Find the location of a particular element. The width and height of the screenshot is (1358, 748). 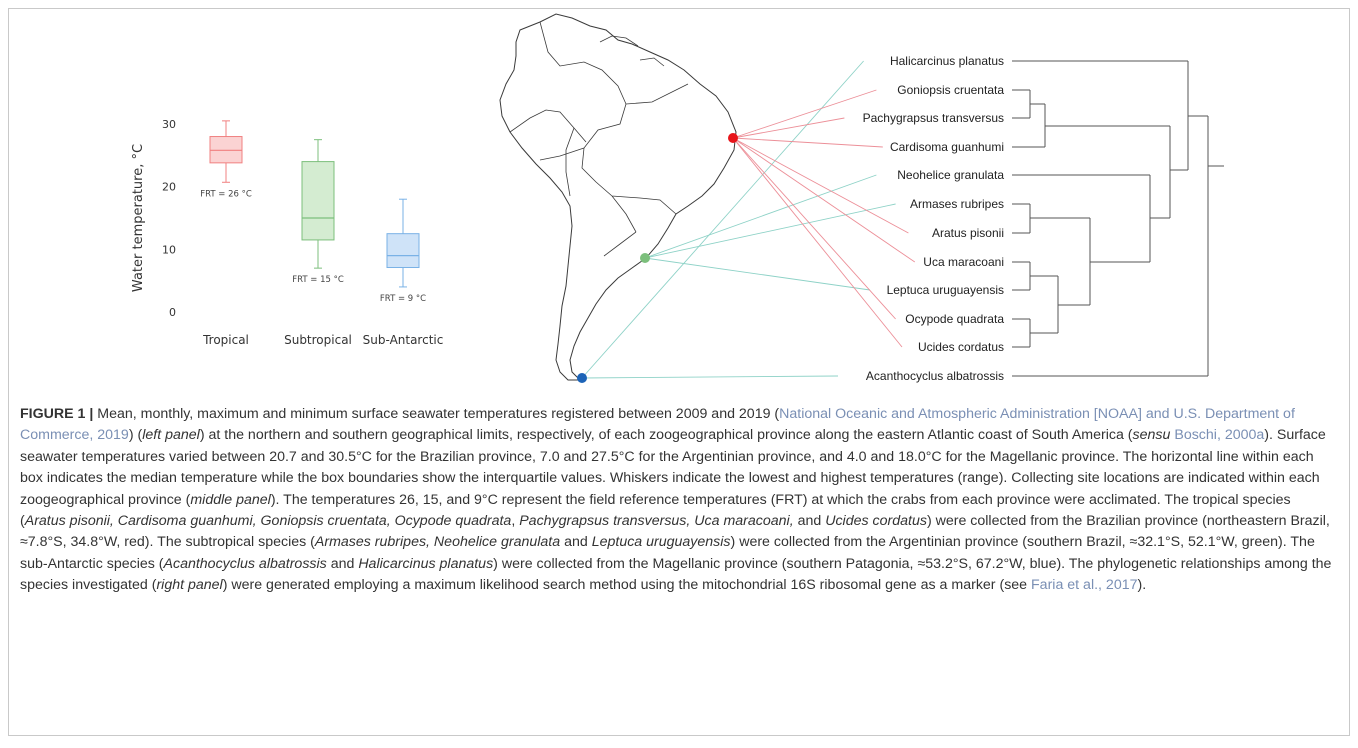

caption-italic: Ucides cordatus is located at coordinates (876, 521).